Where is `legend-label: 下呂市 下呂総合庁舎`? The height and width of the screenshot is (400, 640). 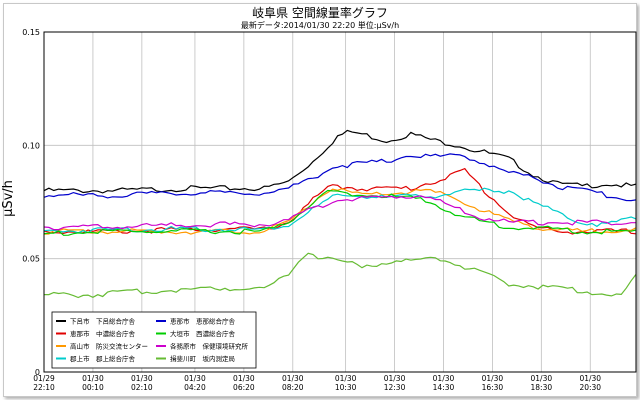
legend-label: 下呂市 下呂総合庁舎 is located at coordinates (103, 321).